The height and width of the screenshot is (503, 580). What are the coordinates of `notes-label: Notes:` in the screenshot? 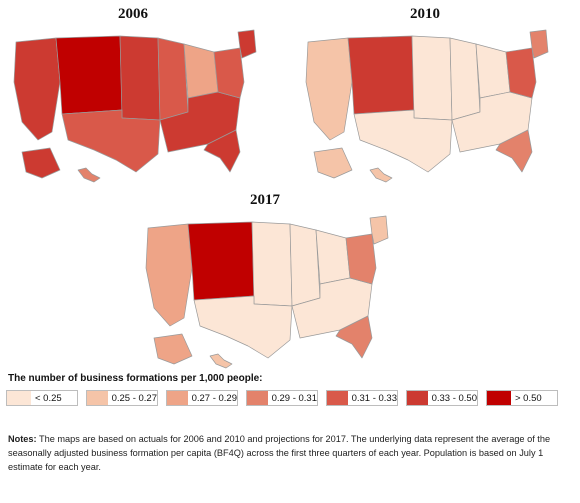 It's located at (22, 439).